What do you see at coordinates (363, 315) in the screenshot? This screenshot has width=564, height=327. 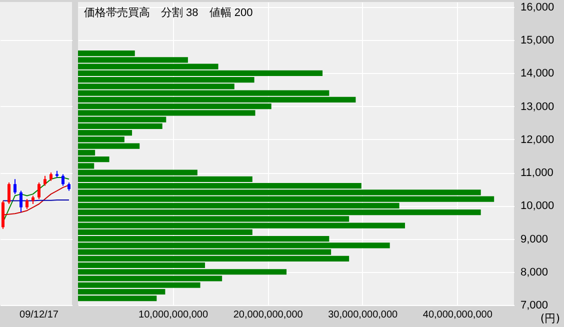 I see `x-tick-label: 30,000,000,000` at bounding box center [363, 315].